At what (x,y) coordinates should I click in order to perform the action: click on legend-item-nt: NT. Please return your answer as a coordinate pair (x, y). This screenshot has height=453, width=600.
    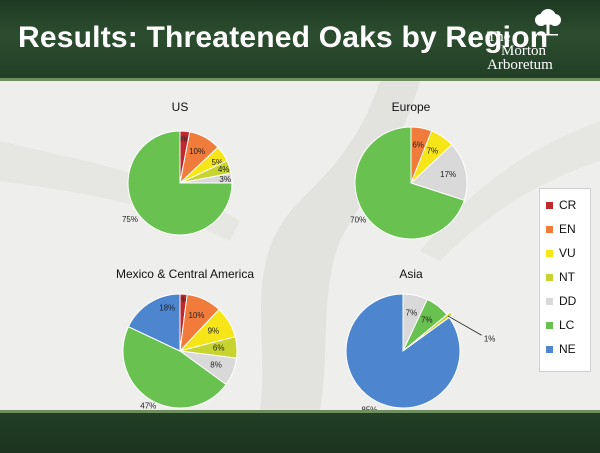
    Looking at the image, I should click on (560, 277).